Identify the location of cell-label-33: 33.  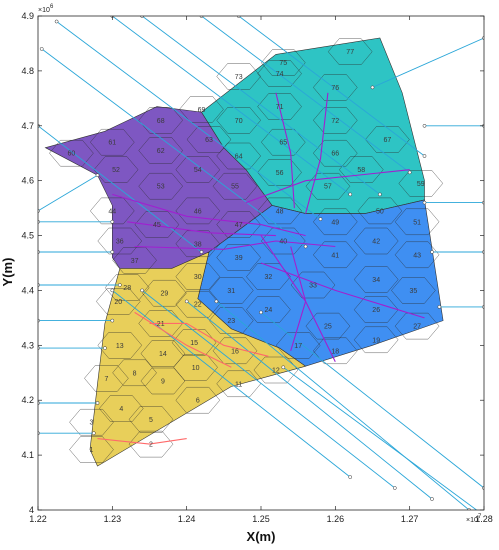
(313, 286).